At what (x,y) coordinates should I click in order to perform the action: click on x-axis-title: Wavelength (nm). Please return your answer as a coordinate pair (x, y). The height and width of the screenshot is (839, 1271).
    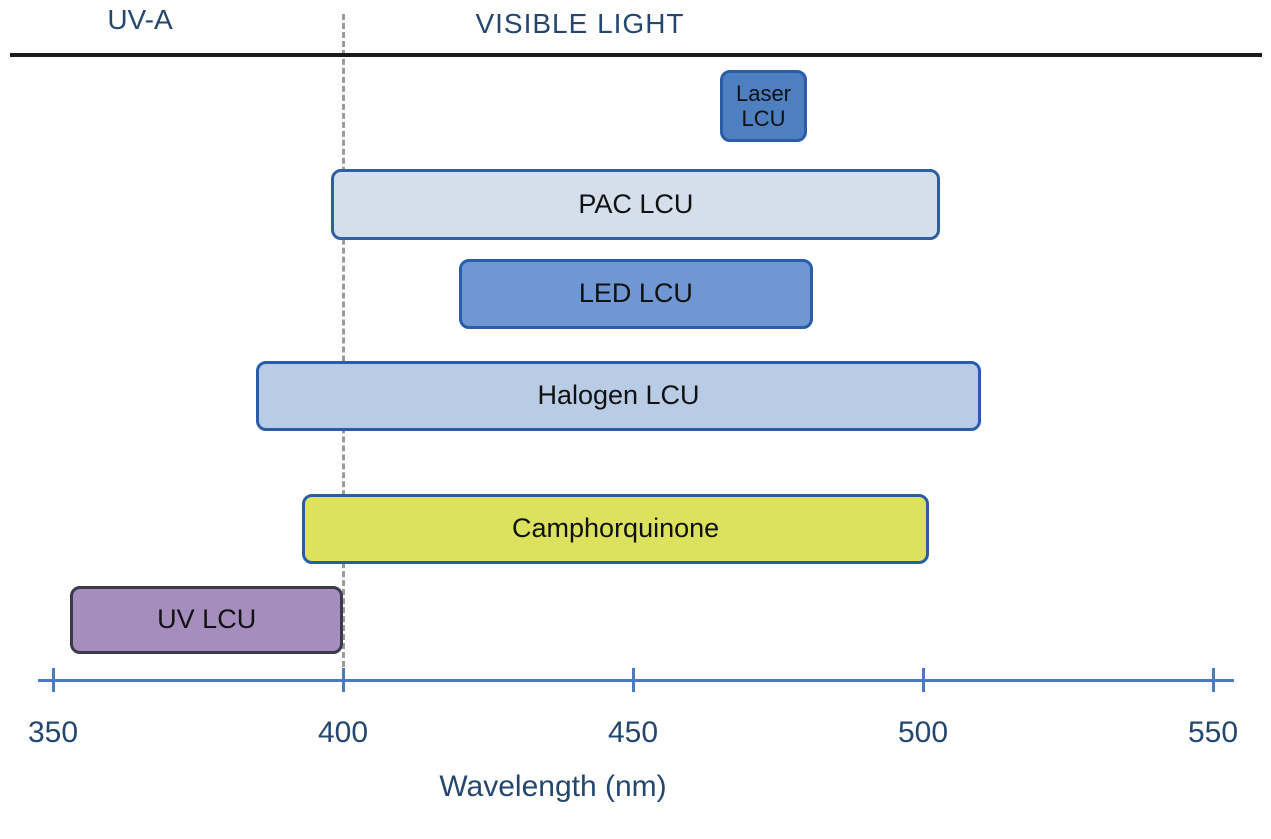
    Looking at the image, I should click on (553, 786).